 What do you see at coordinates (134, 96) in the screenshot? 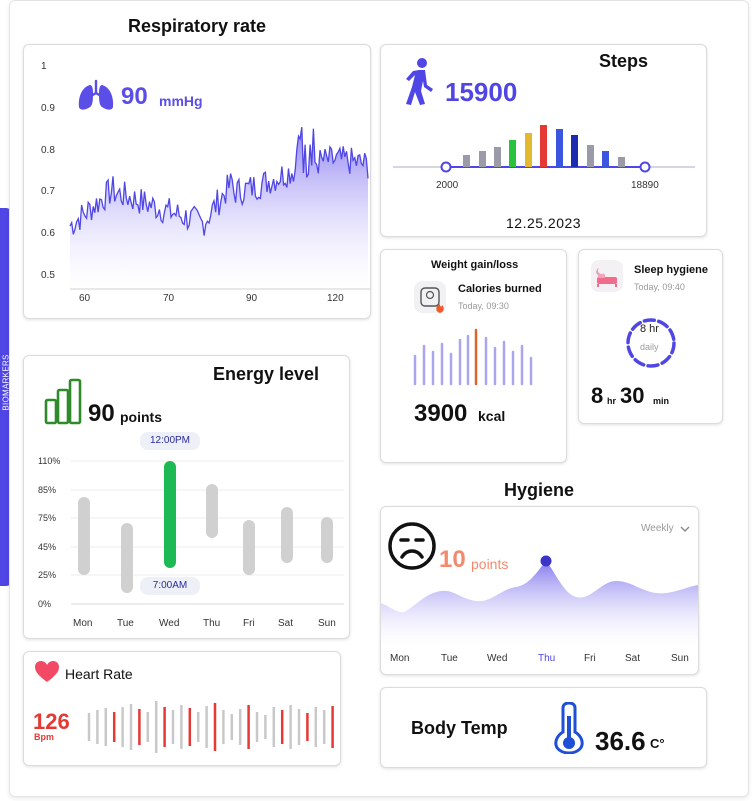
I see `respiratory-value: 90` at bounding box center [134, 96].